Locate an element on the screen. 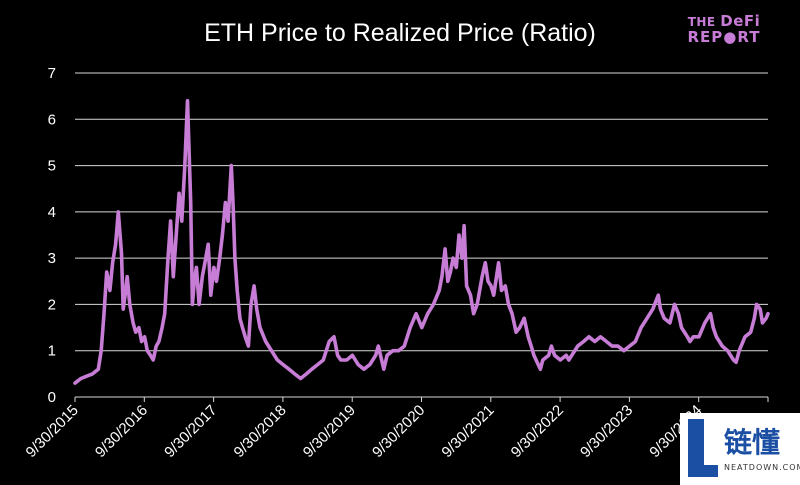 The image size is (800, 485). y-tick-label: 3 is located at coordinates (52, 258).